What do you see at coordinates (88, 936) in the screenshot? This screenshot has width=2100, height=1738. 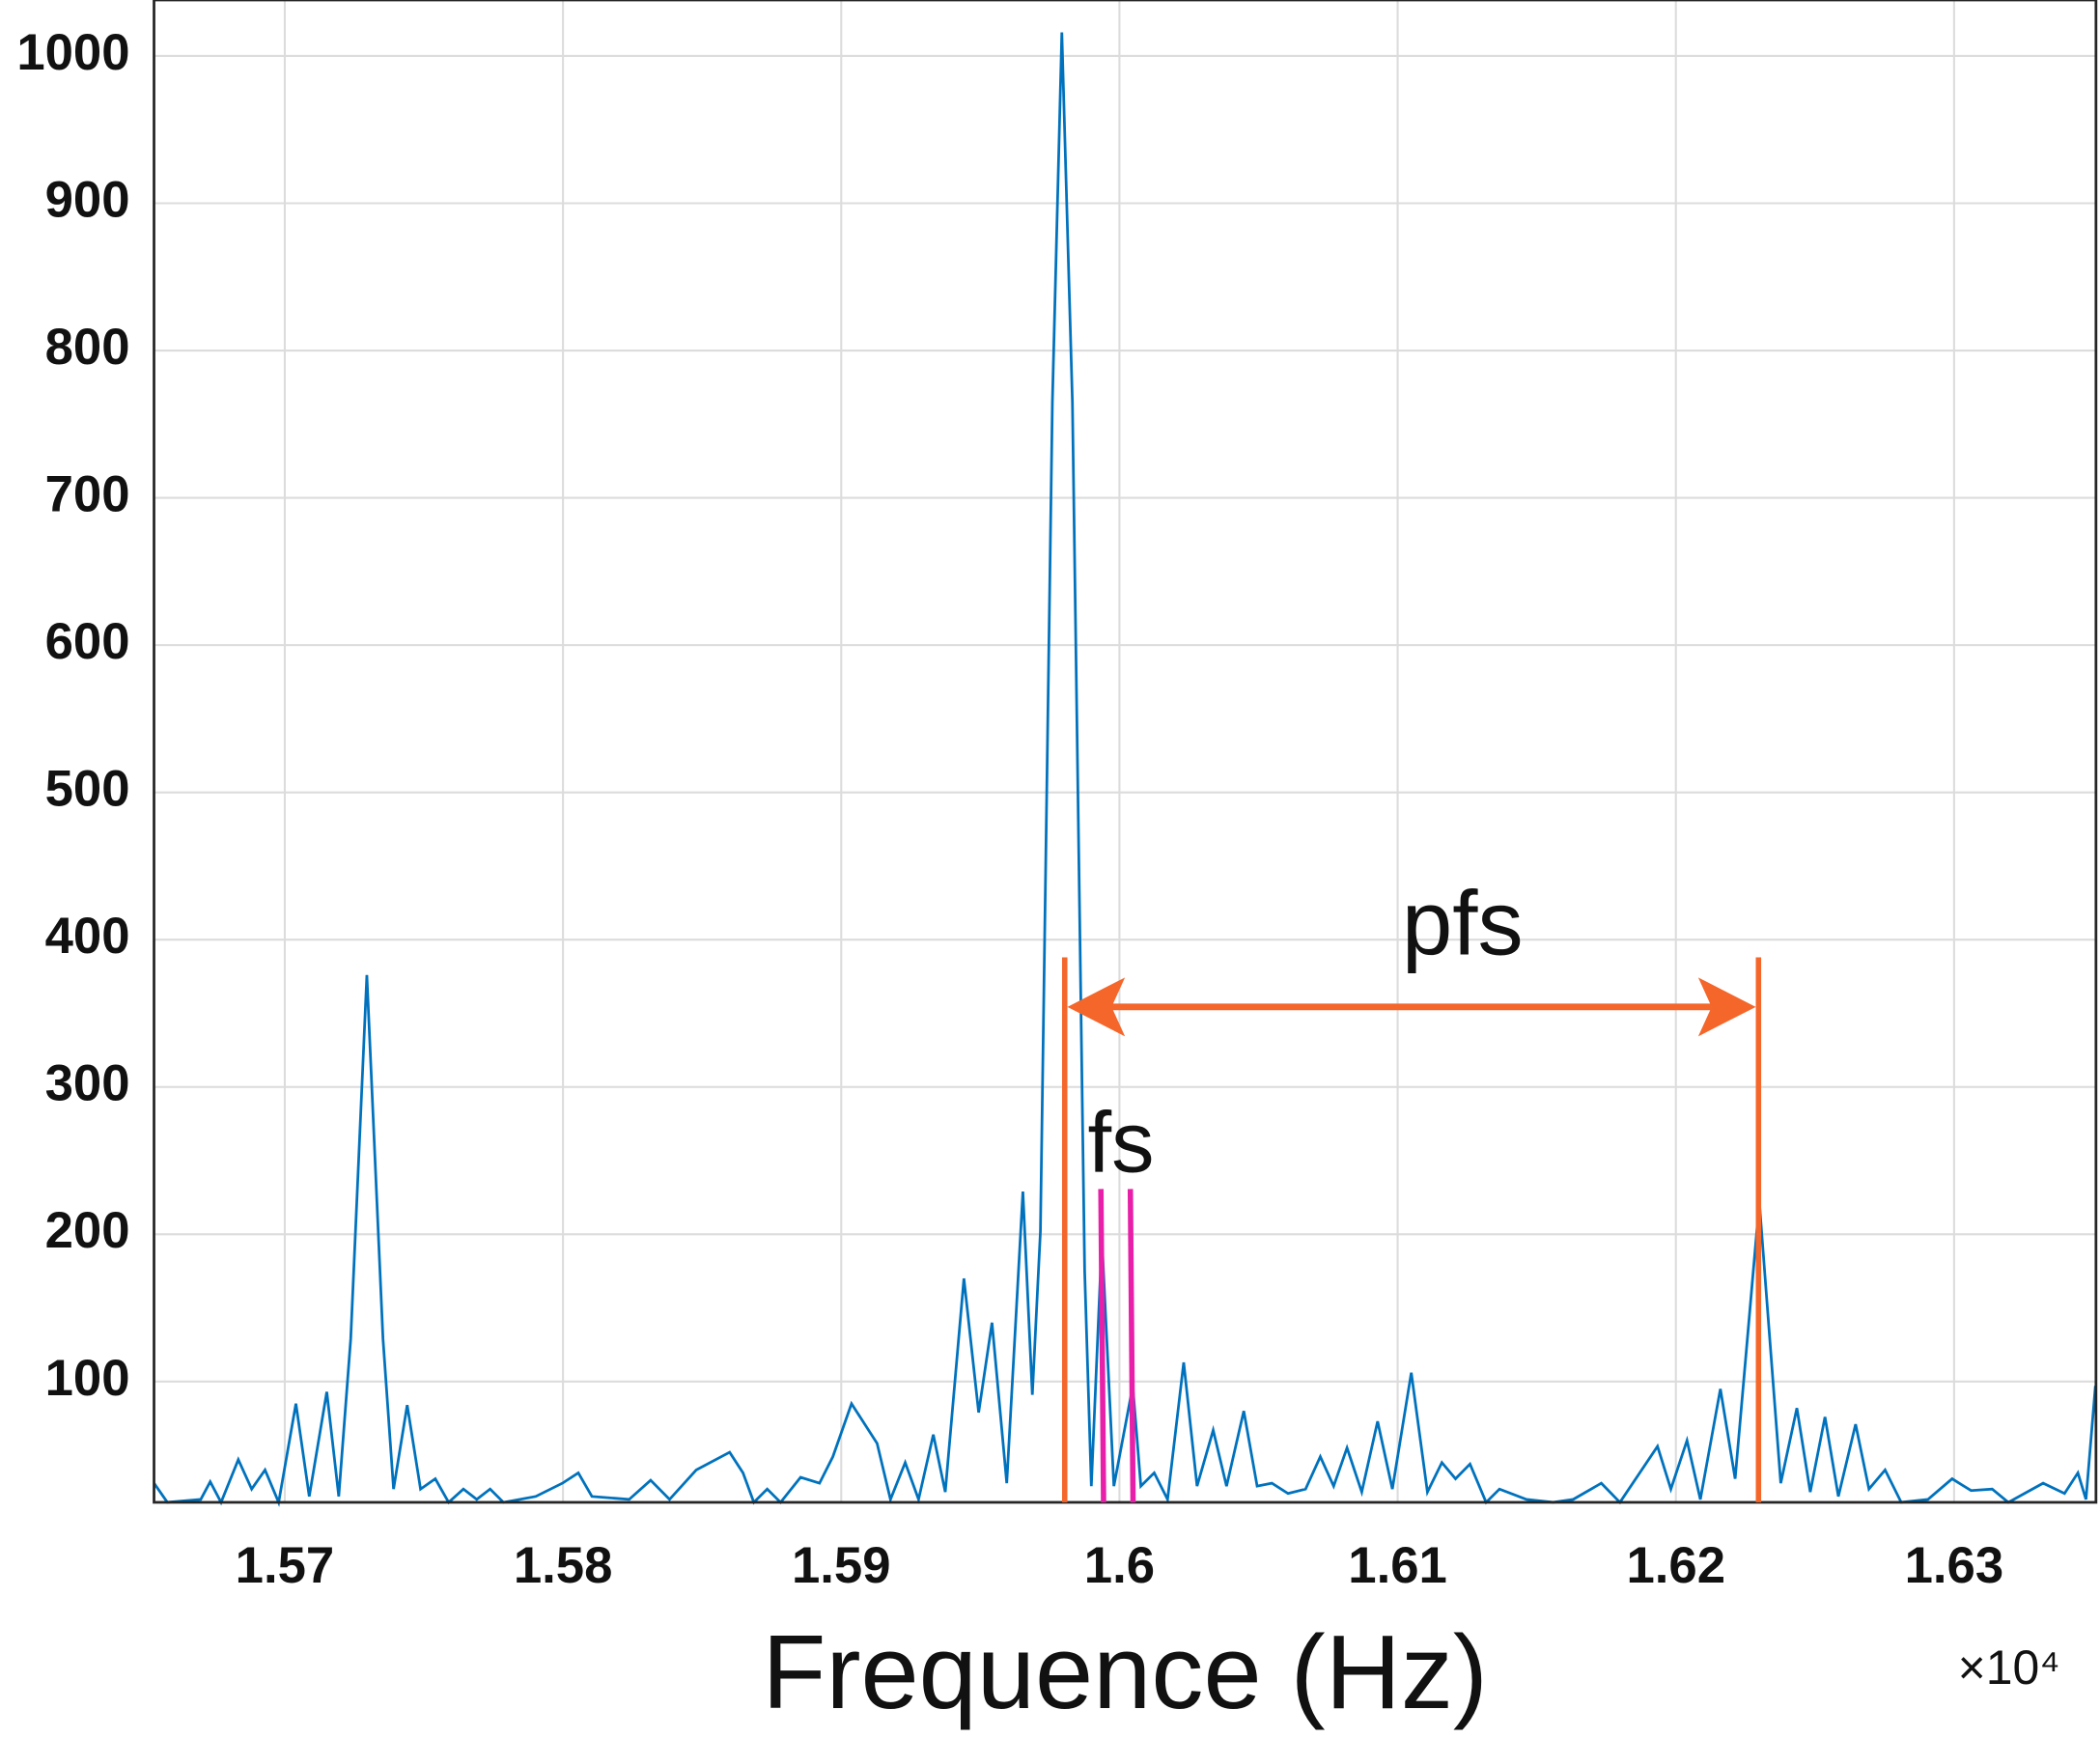 I see `y-tick-label: 400` at bounding box center [88, 936].